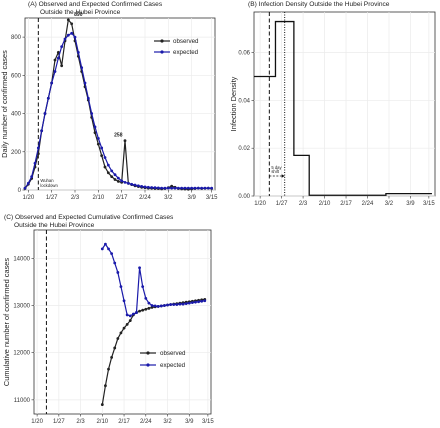  I want to click on c-y-tick-label: 12000, so click(21, 354).